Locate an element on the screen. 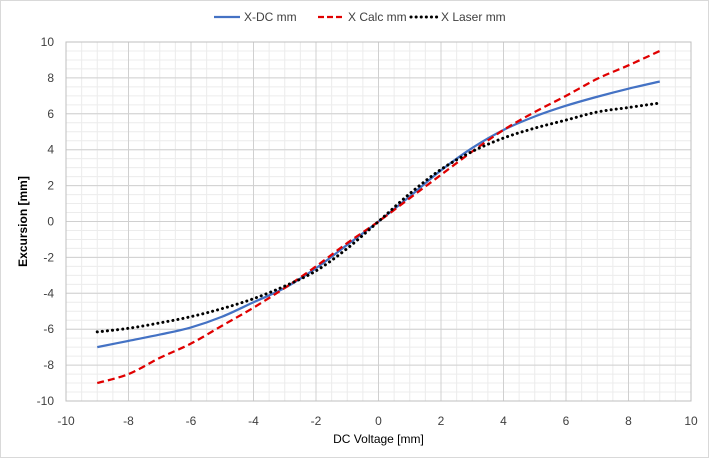  legend: X-DC mm X Calc mm X Laser mm is located at coordinates (360, 17).